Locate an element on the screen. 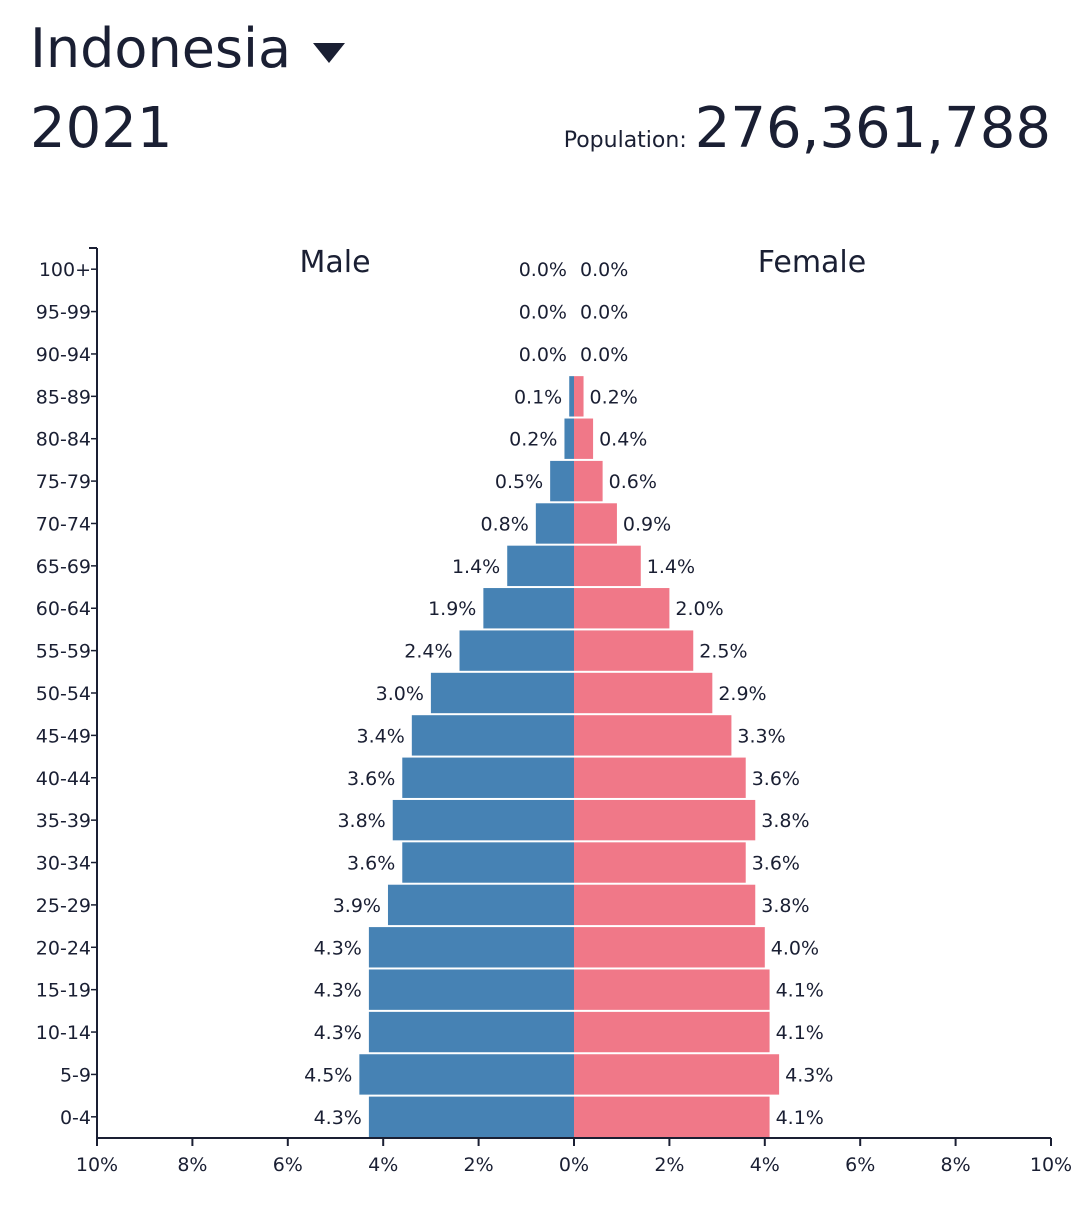 This screenshot has height=1210, width=1077. x-tick-label: 4% is located at coordinates (383, 1165).